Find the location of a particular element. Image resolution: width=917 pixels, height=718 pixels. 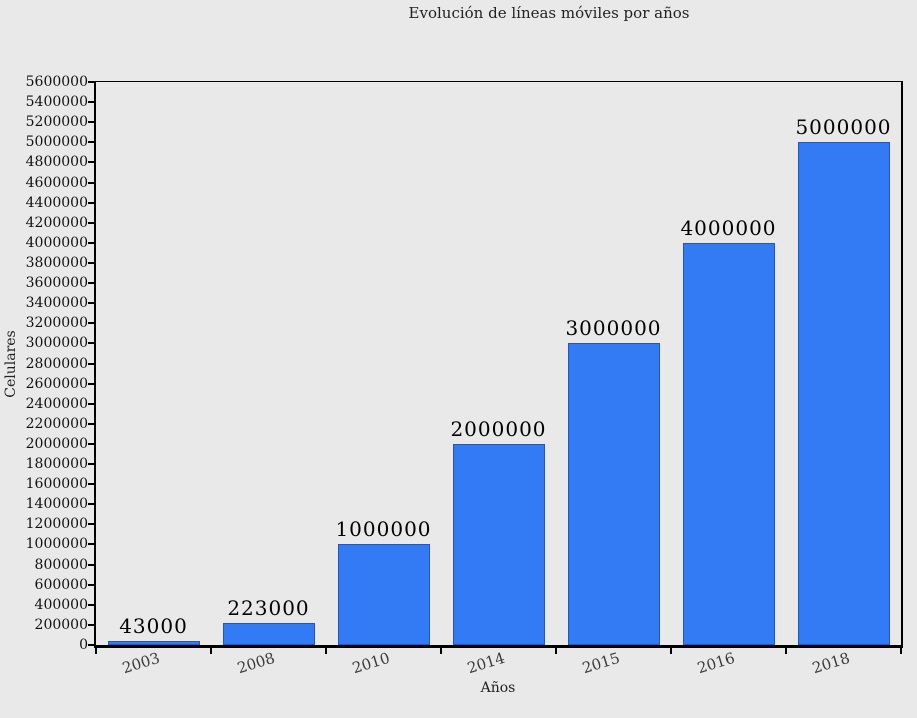

x-axis-tick-label-2008: 2008 is located at coordinates (255, 663).